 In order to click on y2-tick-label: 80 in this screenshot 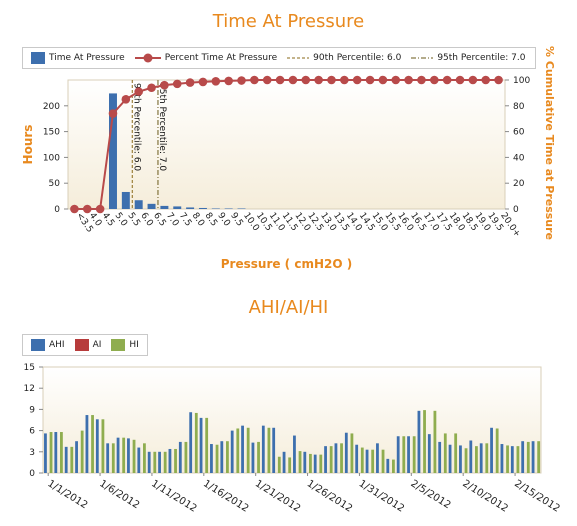, I will do `click(519, 107)`.